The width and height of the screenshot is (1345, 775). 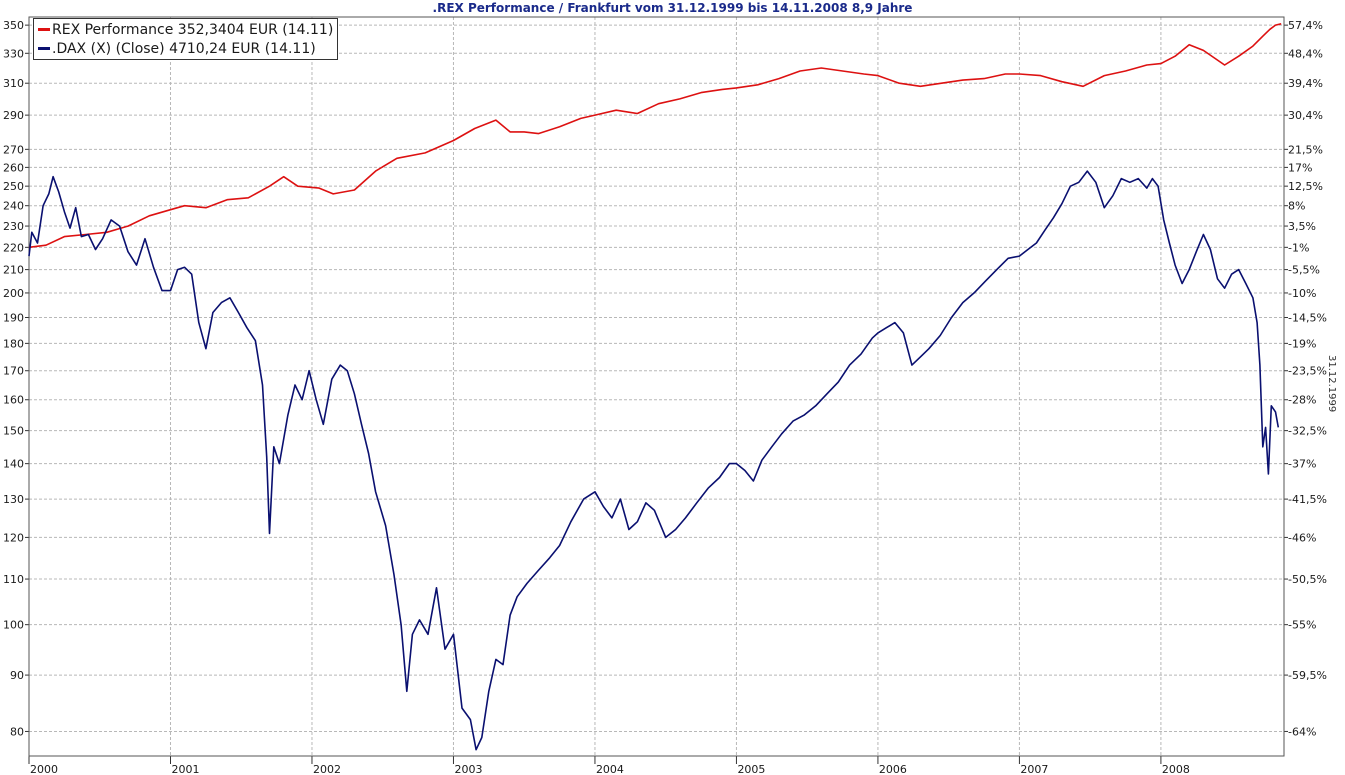 What do you see at coordinates (327, 769) in the screenshot?
I see `x-tick-label: 2002` at bounding box center [327, 769].